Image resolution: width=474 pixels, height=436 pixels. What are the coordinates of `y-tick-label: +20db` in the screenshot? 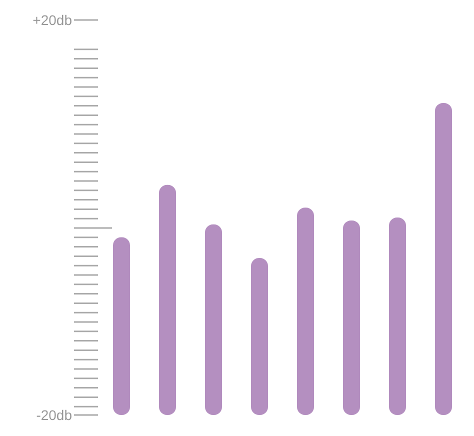 It's located at (52, 20).